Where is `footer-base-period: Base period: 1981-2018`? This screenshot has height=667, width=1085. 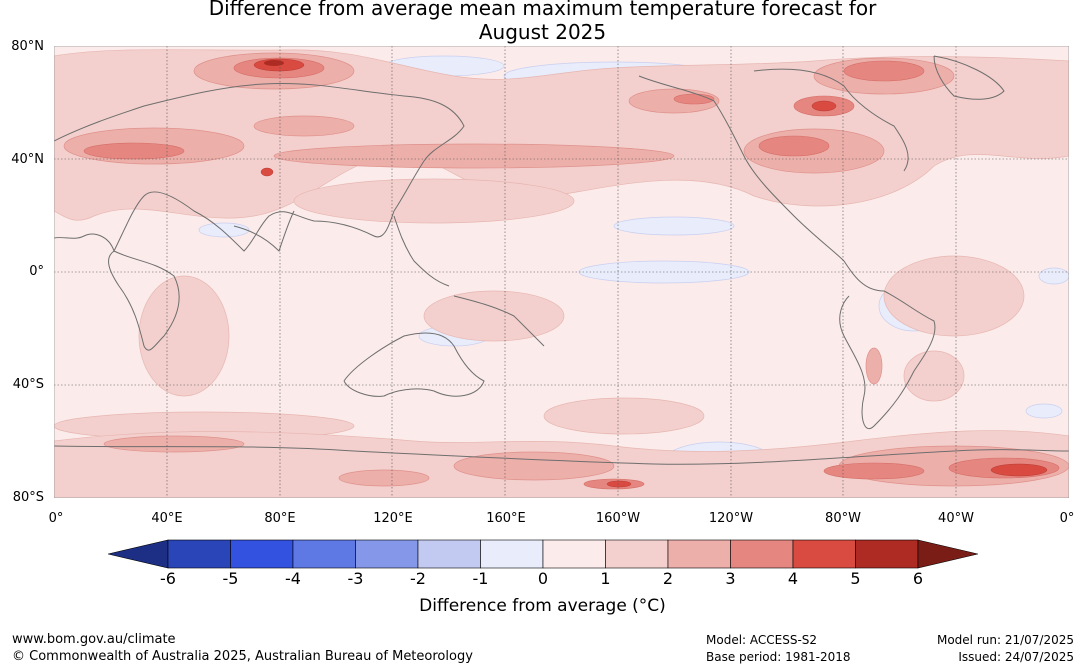 footer-base-period: Base period: 1981-2018 is located at coordinates (778, 657).